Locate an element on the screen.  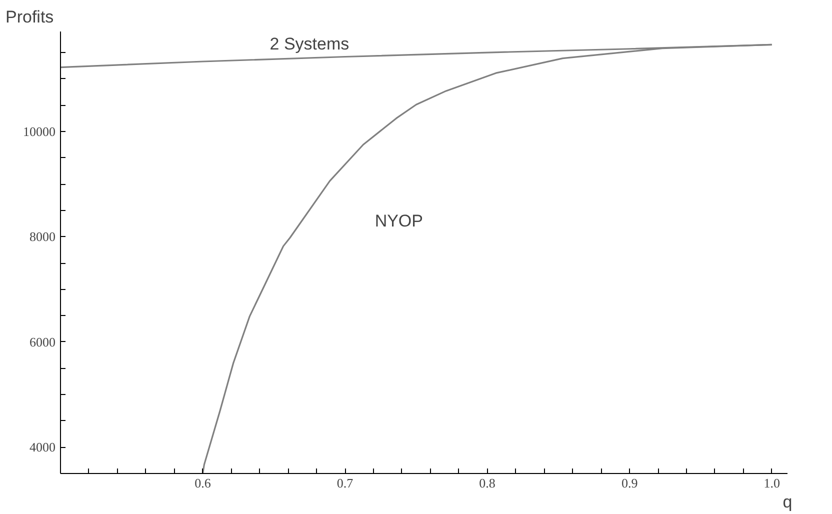
y-tick-label: 6000 is located at coordinates (43, 342).